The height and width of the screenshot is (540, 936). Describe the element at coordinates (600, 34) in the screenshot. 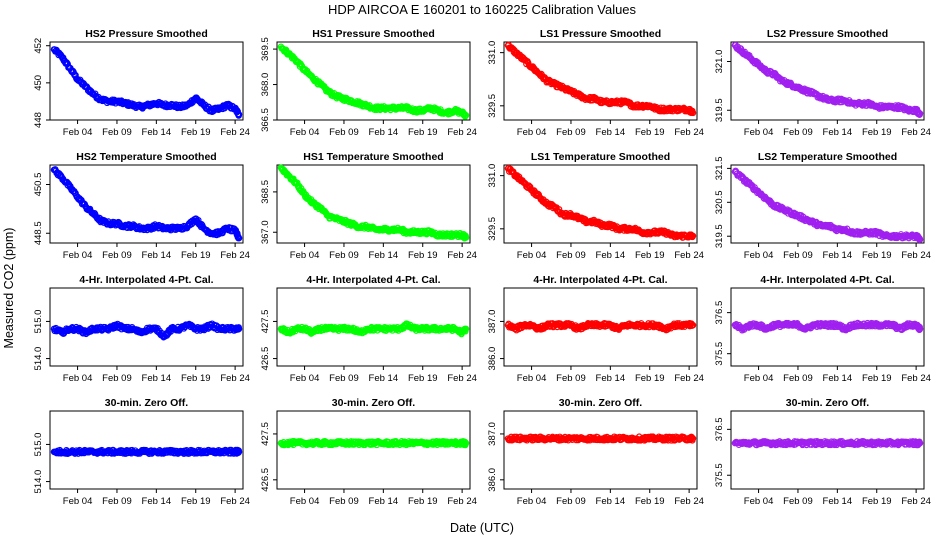

I see `panel-title: LS1 Pressure Smoothed` at that location.